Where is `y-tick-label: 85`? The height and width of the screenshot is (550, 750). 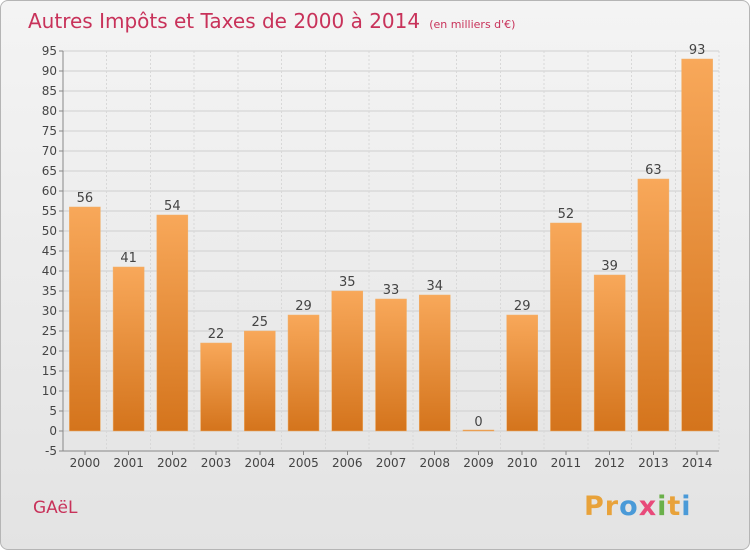 y-tick-label: 85 is located at coordinates (49, 91).